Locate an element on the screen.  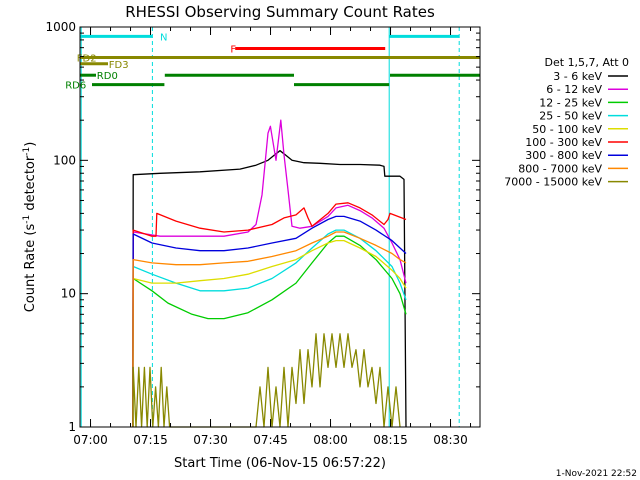
x-tick-label: 08:30 is located at coordinates (450, 440).